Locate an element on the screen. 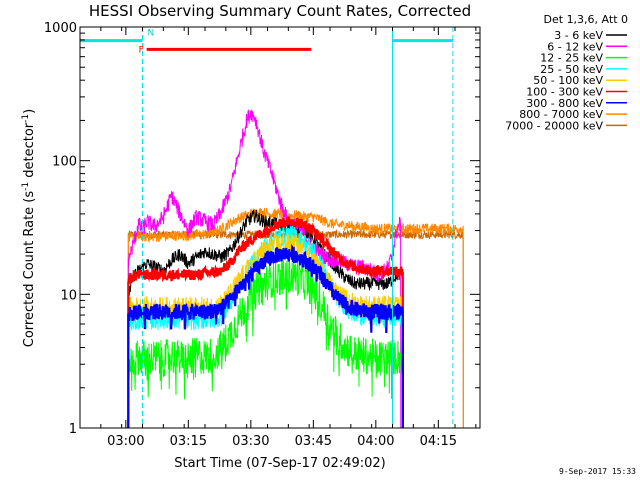 The height and width of the screenshot is (480, 640). y-axis-label: Corrected Count Rate (s-1 detector-1) is located at coordinates (29, 228).